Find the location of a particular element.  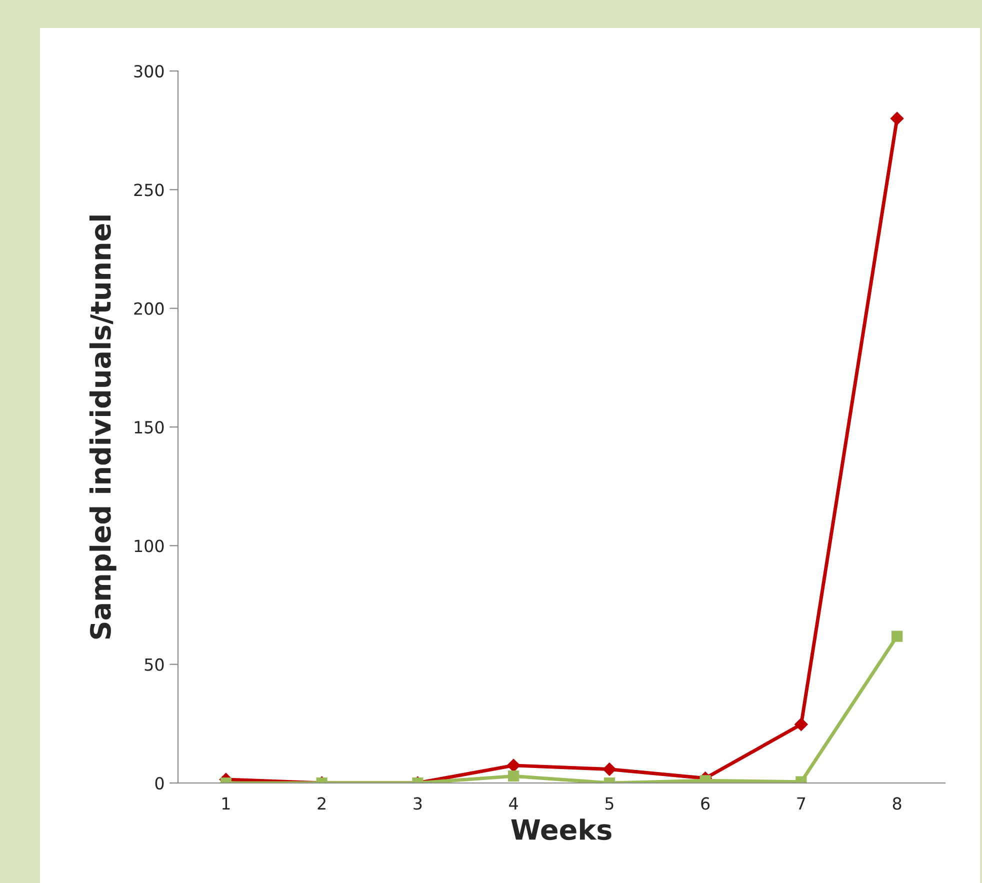

x-tick-label: 3 is located at coordinates (418, 803).